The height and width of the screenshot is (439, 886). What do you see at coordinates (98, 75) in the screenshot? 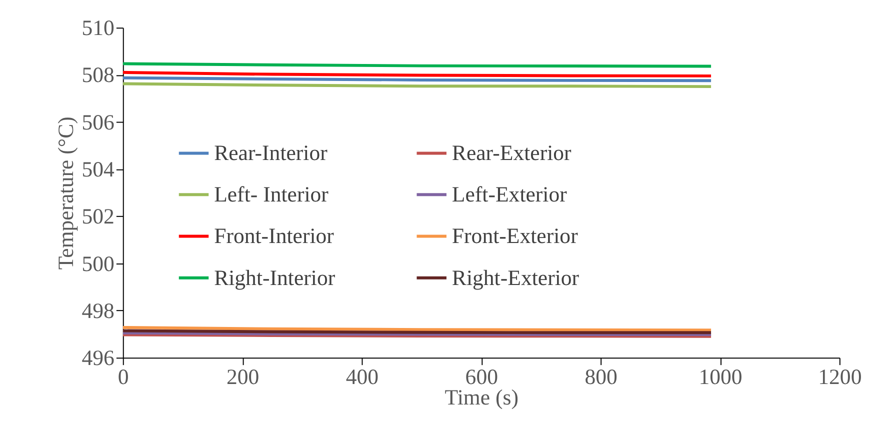
I see `y-tick-label: 508` at bounding box center [98, 75].